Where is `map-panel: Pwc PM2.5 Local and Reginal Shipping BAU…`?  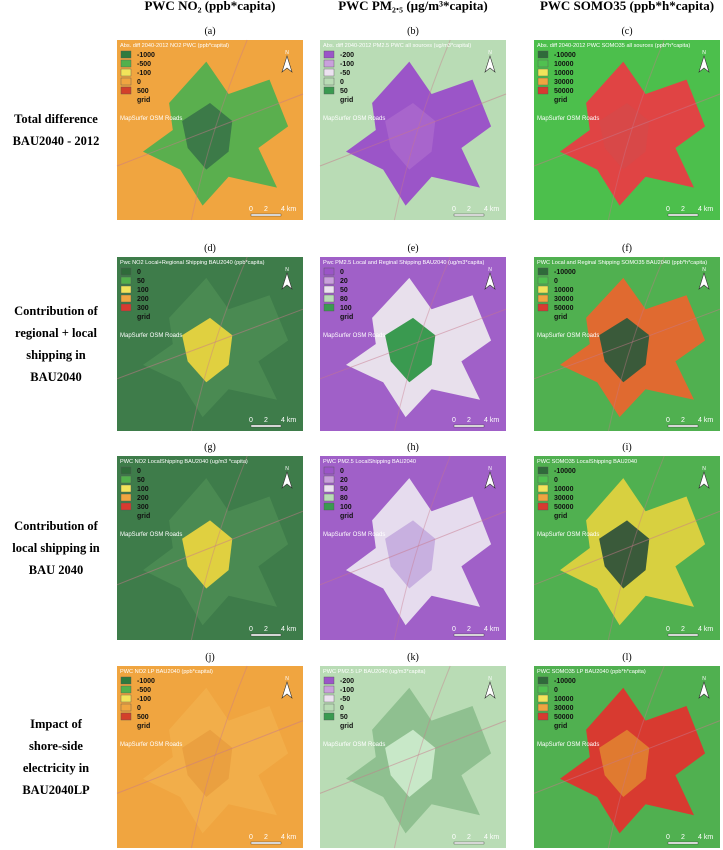 map-panel: Pwc PM2.5 Local and Reginal Shipping BAU… is located at coordinates (413, 344).